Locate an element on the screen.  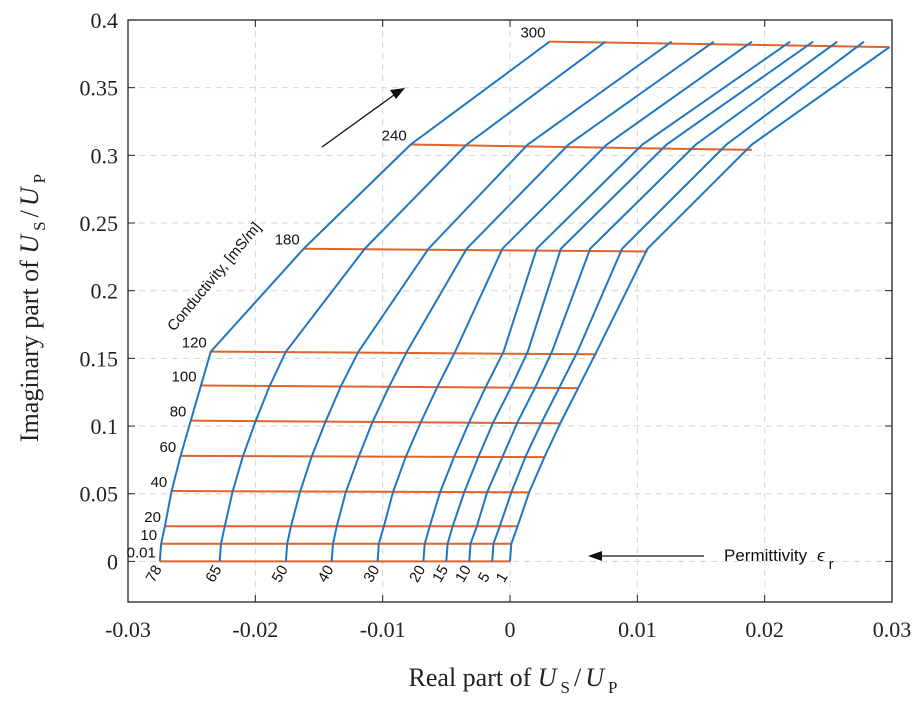
conductivity-label-60: 60 is located at coordinates (168, 447).